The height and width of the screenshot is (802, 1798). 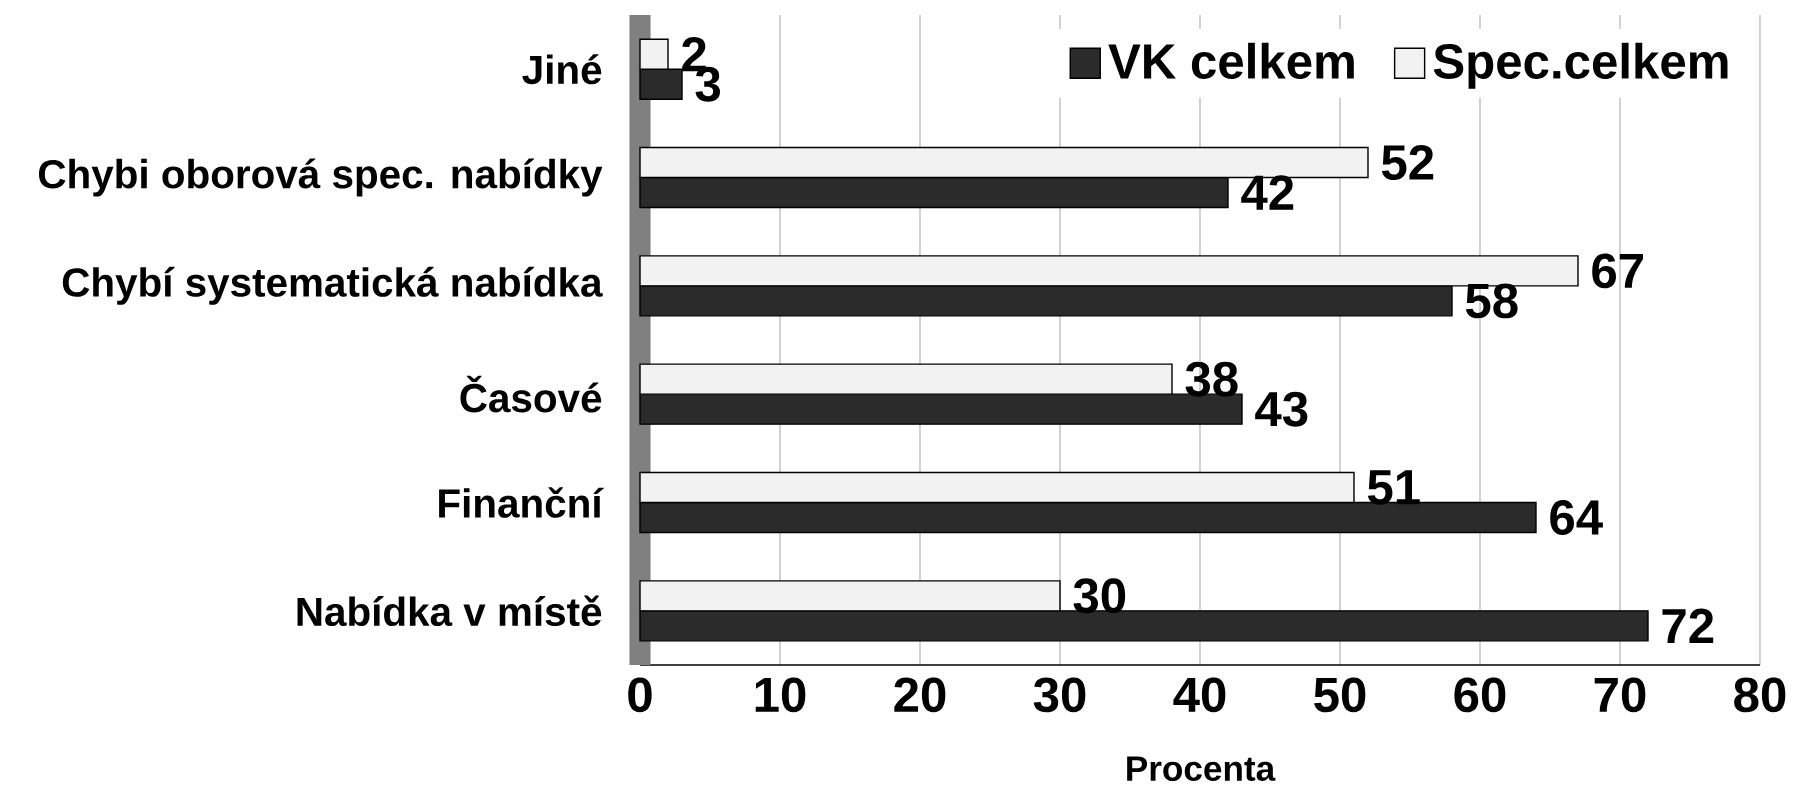 What do you see at coordinates (640, 695) in the screenshot?
I see `x-tick-label: 0` at bounding box center [640, 695].